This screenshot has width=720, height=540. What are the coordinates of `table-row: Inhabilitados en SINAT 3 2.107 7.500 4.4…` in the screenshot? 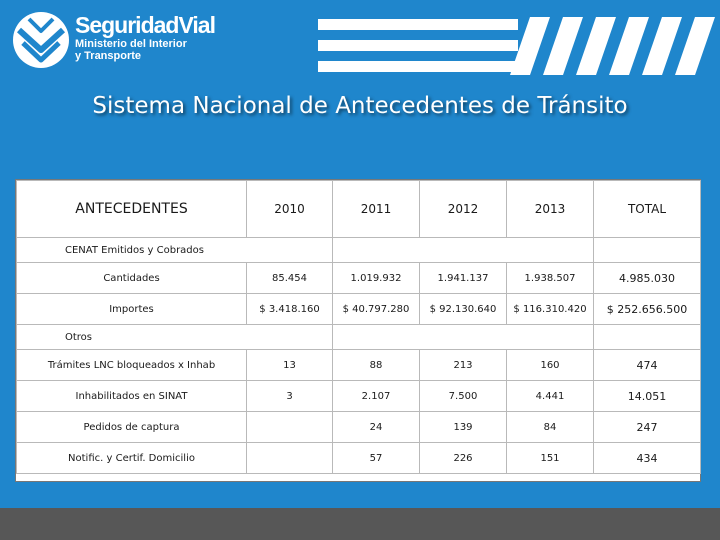 It's located at (358, 396).